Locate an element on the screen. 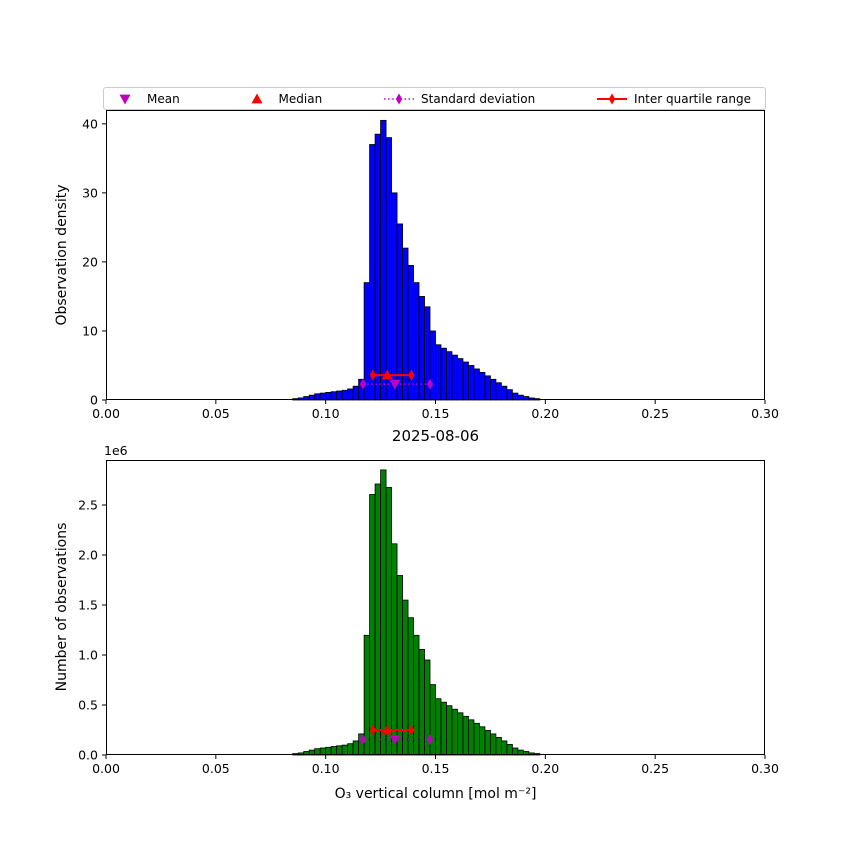 The width and height of the screenshot is (850, 850). top-y-axis-label: Observation density is located at coordinates (62, 255).